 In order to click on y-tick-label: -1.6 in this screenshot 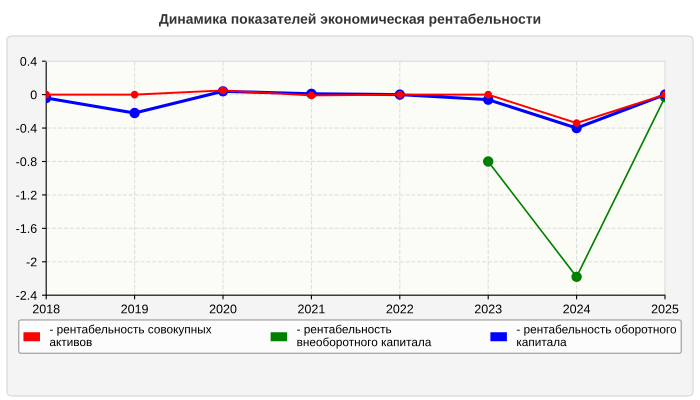, I will do `click(26, 228)`.